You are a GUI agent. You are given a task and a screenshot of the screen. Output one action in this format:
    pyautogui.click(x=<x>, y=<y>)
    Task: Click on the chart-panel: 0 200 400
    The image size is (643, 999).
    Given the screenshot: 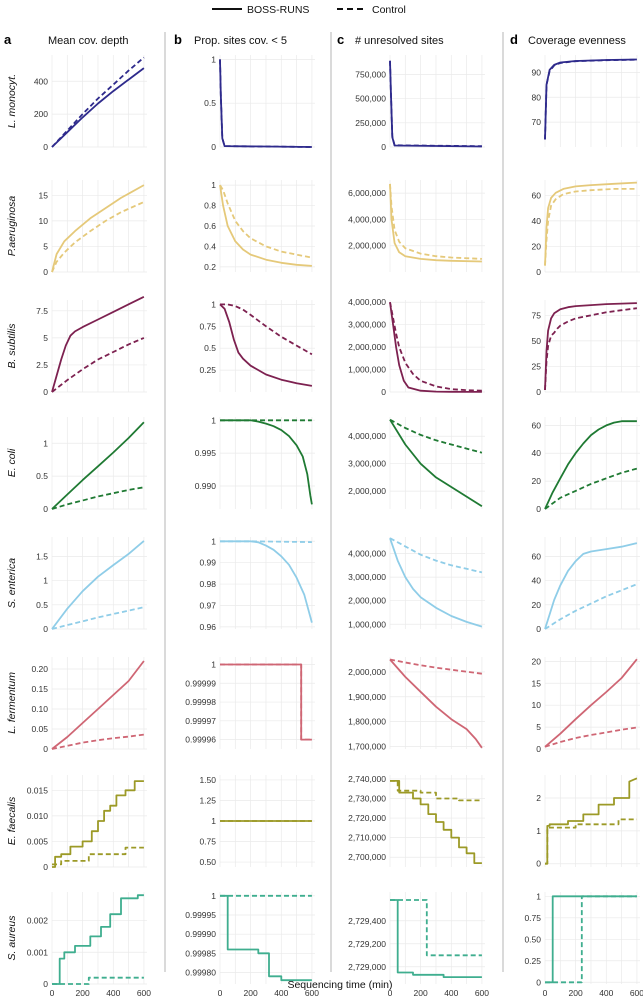 What is the action you would take?
    pyautogui.click(x=90, y=103)
    